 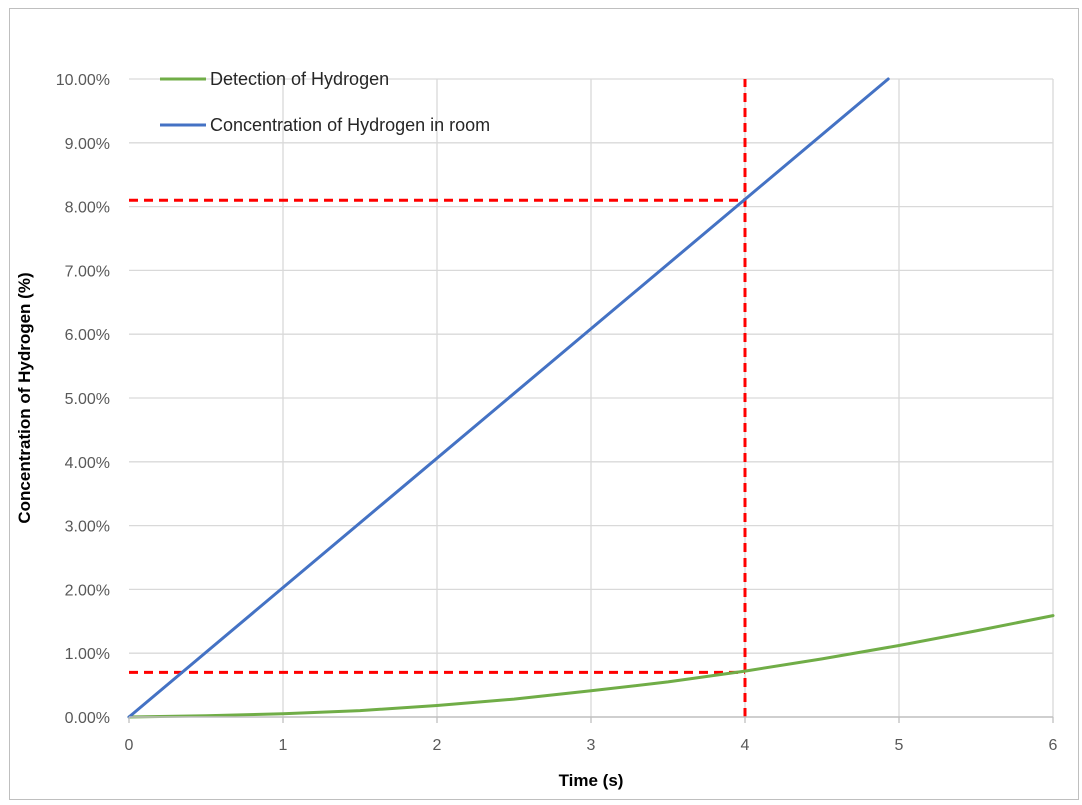 What do you see at coordinates (87, 399) in the screenshot?
I see `y-tick-label: 5.00%` at bounding box center [87, 399].